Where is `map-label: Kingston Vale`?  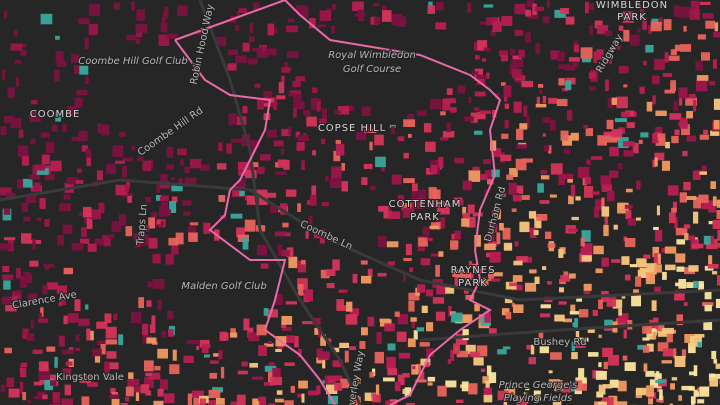 map-label: Kingston Vale is located at coordinates (90, 377).